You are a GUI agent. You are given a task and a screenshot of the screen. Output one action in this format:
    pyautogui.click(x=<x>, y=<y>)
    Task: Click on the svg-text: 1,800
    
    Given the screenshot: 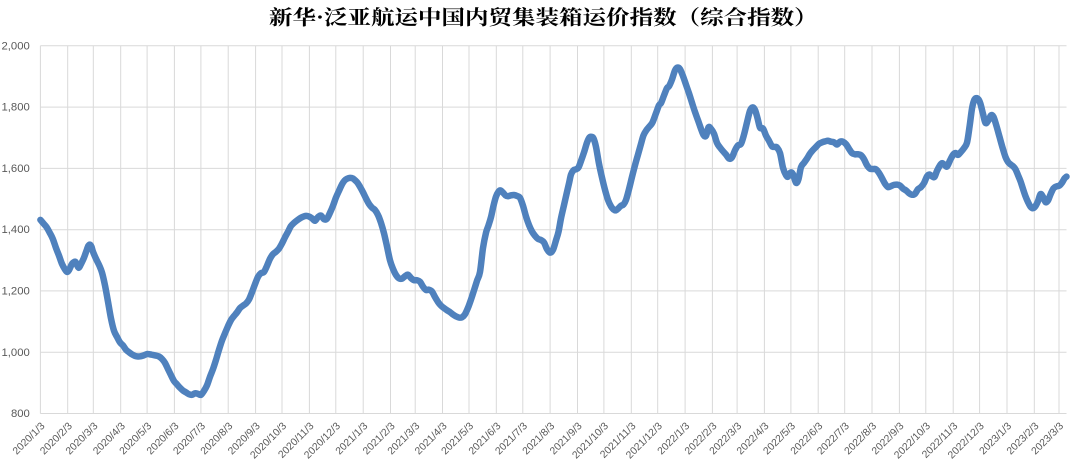 What is the action you would take?
    pyautogui.click(x=16, y=108)
    